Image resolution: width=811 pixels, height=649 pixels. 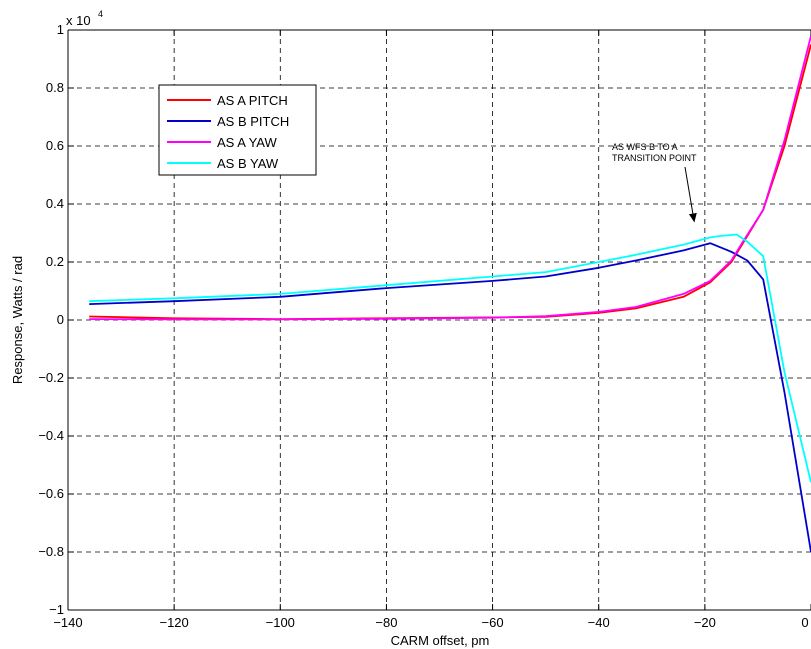 What do you see at coordinates (440, 640) in the screenshot?
I see `x-axis-label: CARM offset, pm` at bounding box center [440, 640].